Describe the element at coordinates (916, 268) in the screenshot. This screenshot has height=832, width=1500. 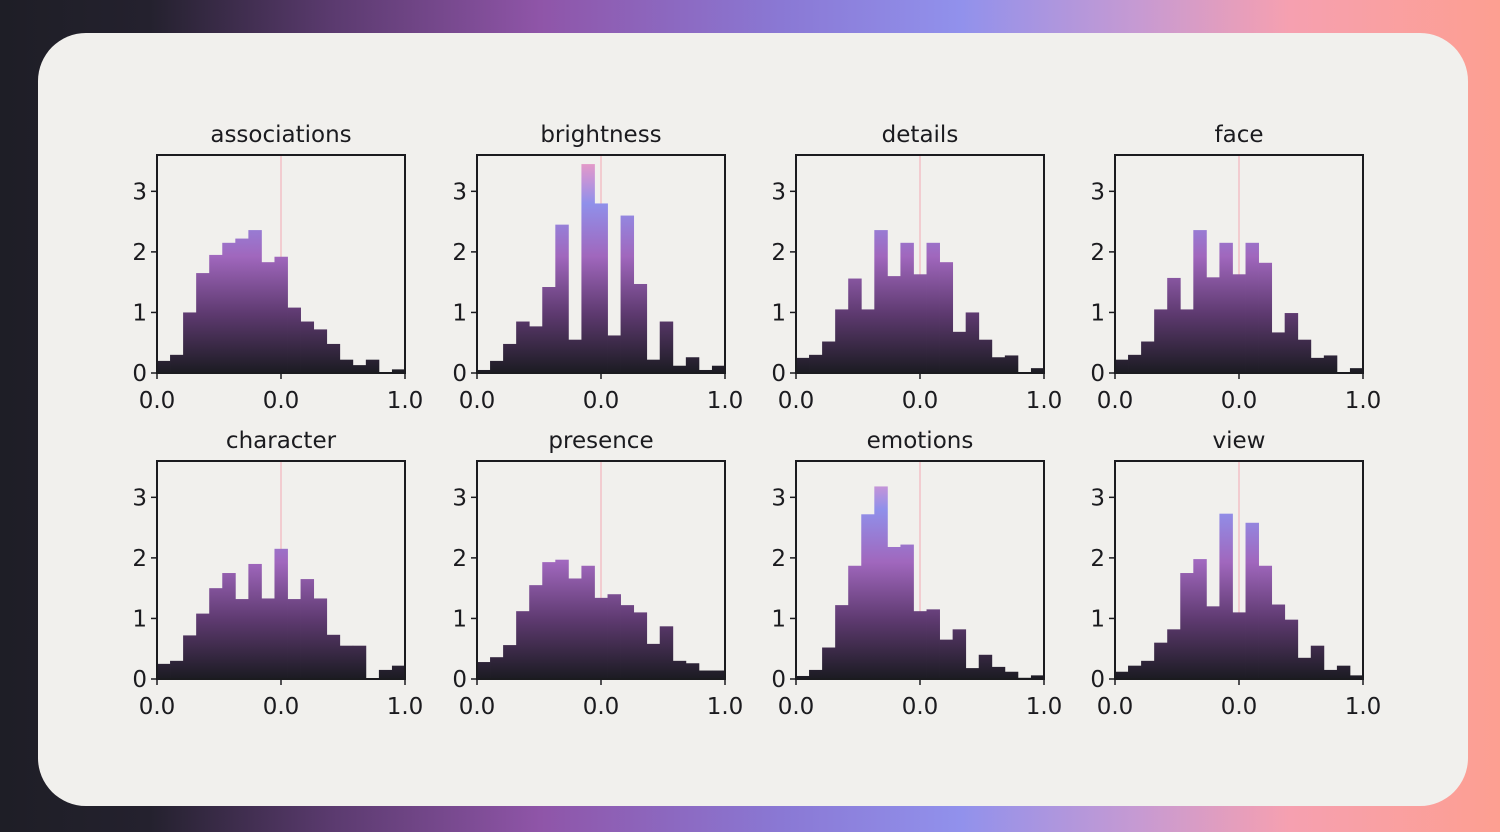
I see `histogram-details: details 0 1 2 3 0.0 0.0 1.0` at that location.